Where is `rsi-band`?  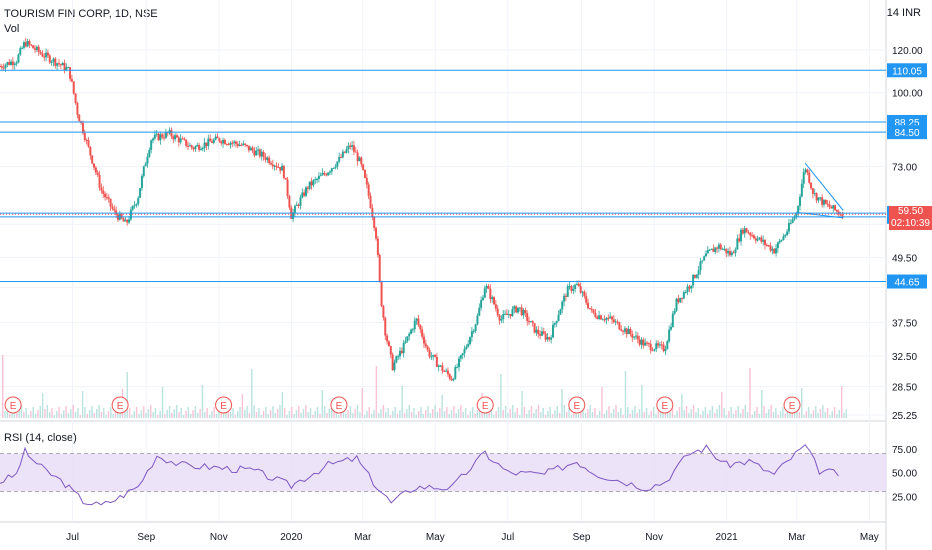
rsi-band is located at coordinates (443, 472).